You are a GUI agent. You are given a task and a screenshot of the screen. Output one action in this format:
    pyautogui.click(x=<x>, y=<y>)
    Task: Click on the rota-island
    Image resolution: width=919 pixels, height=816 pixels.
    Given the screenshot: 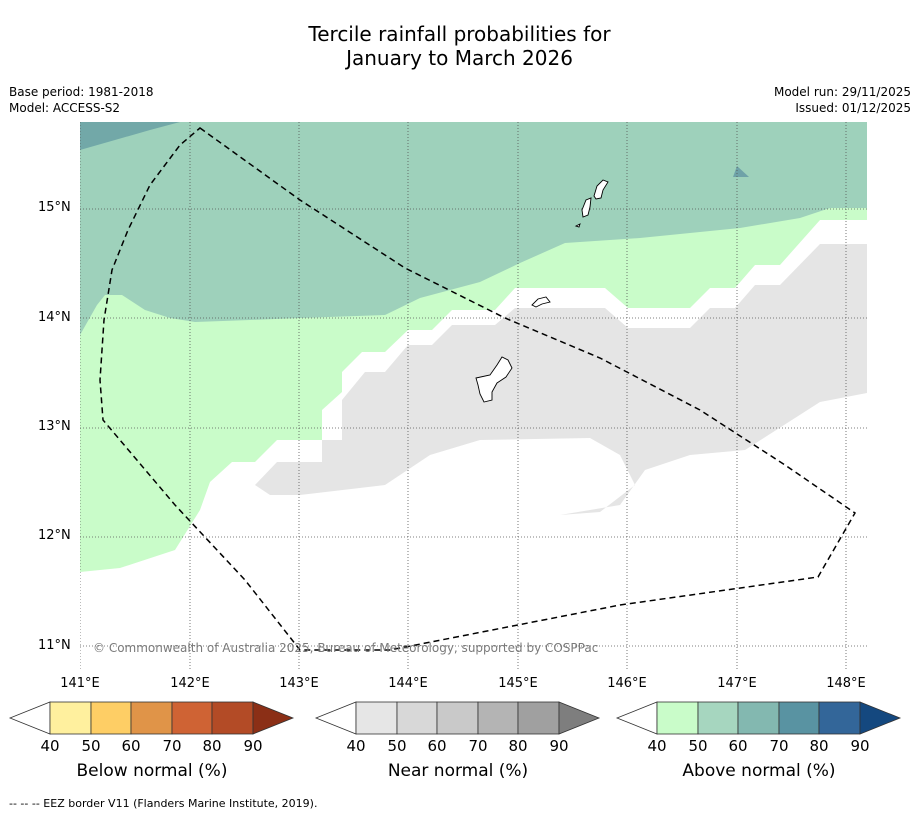 What is the action you would take?
    pyautogui.click(x=541, y=302)
    